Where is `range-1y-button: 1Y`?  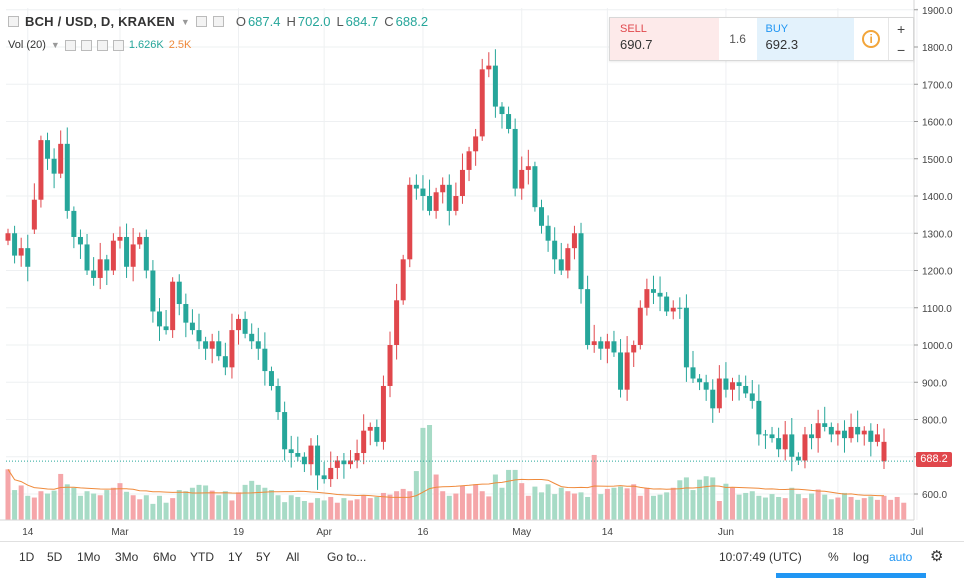
range-1y-button: 1Y is located at coordinates (235, 557).